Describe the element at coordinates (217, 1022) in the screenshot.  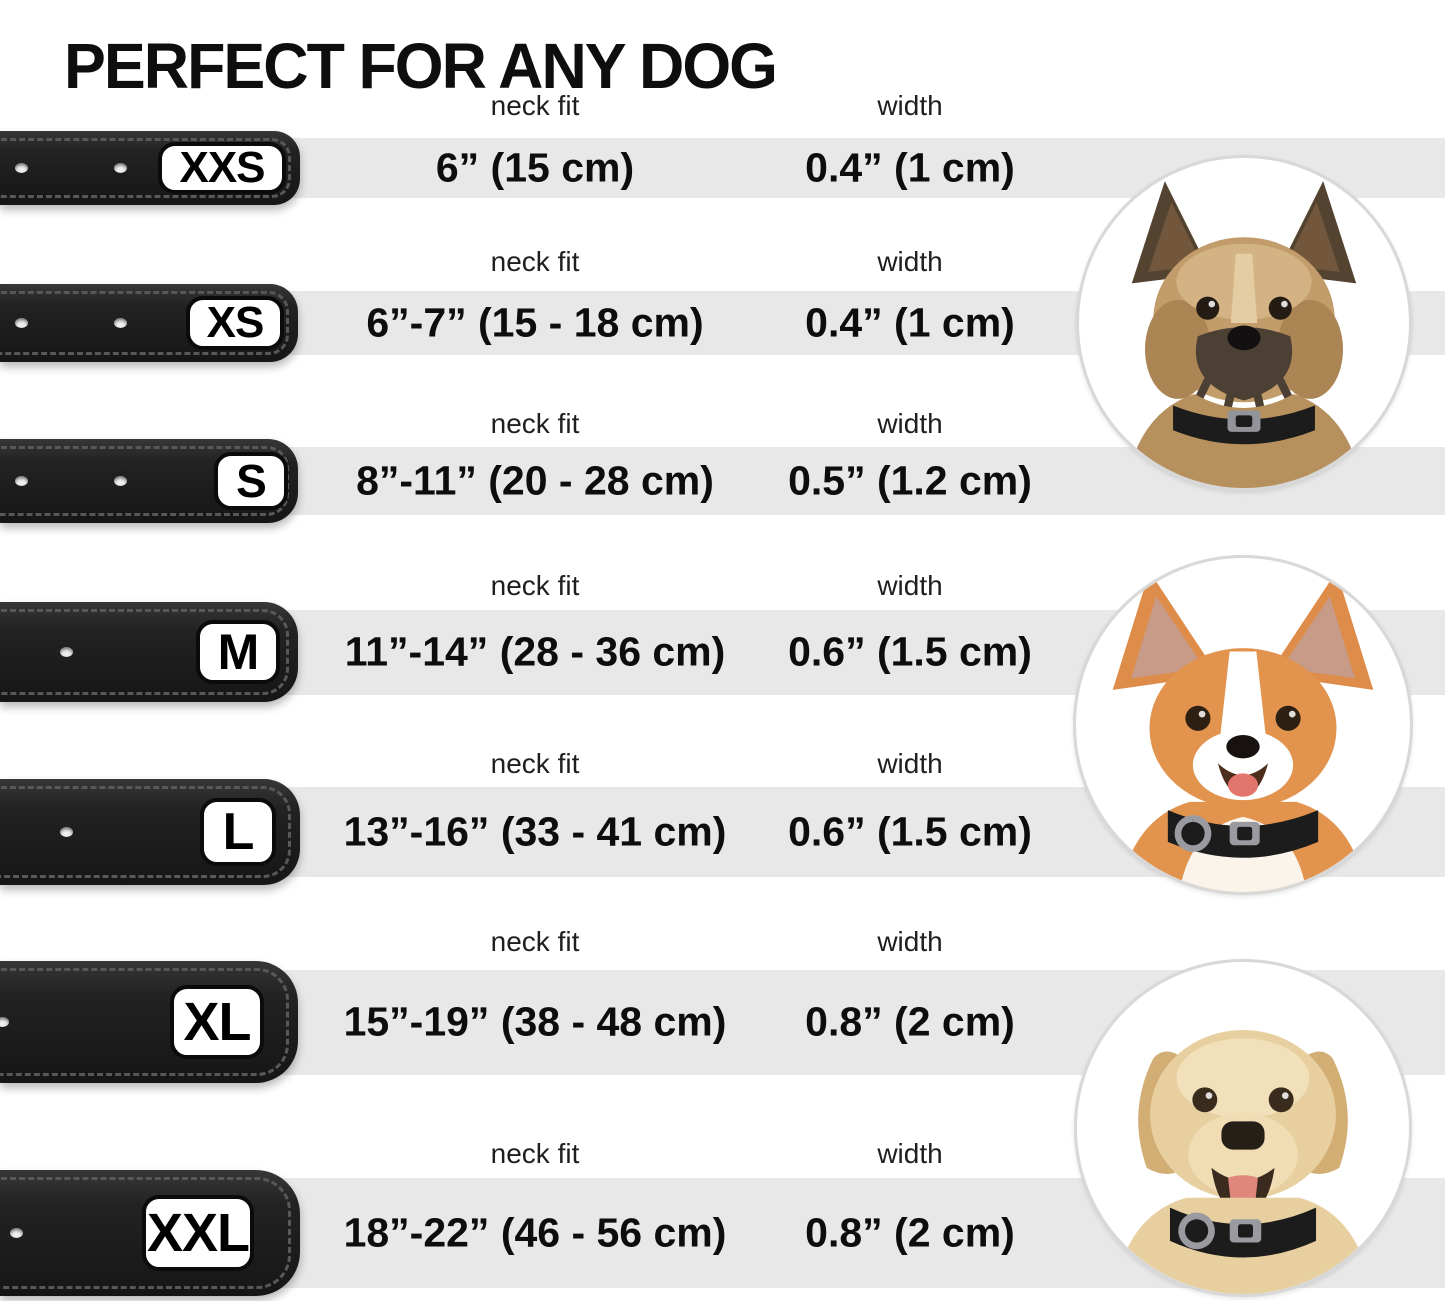
I see `size-badge-xl: XL` at that location.